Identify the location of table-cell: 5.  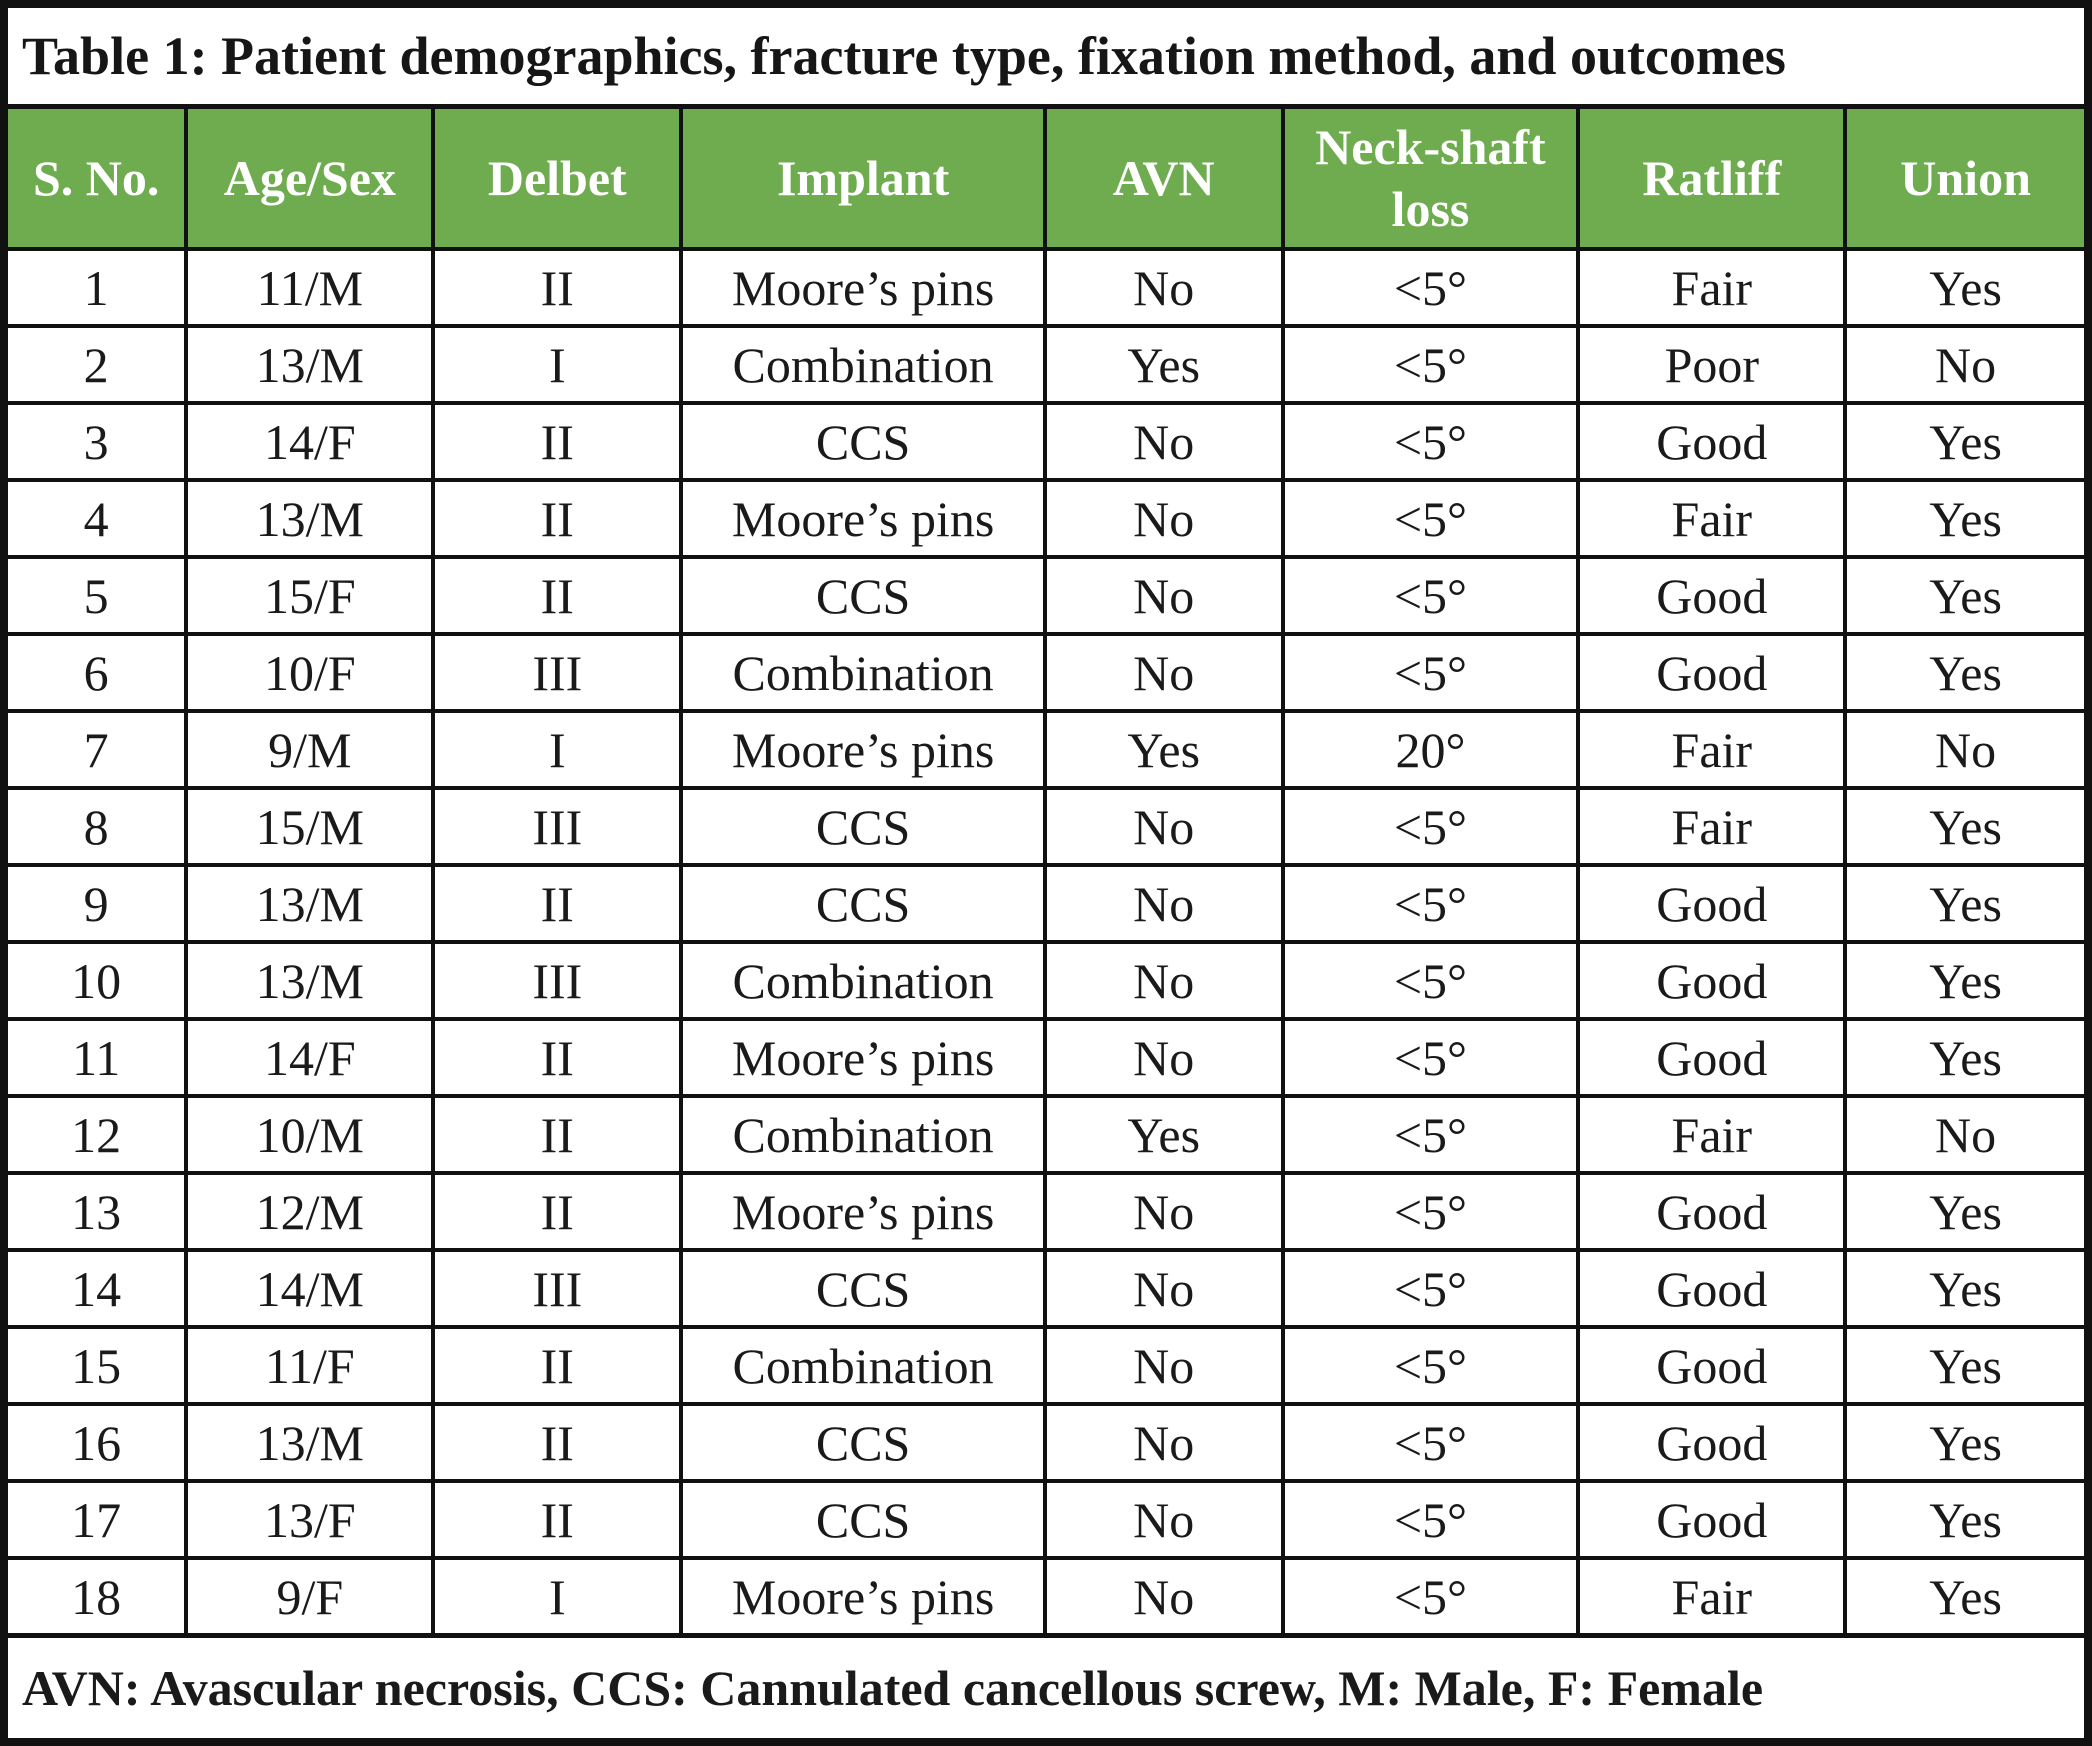
(95, 595).